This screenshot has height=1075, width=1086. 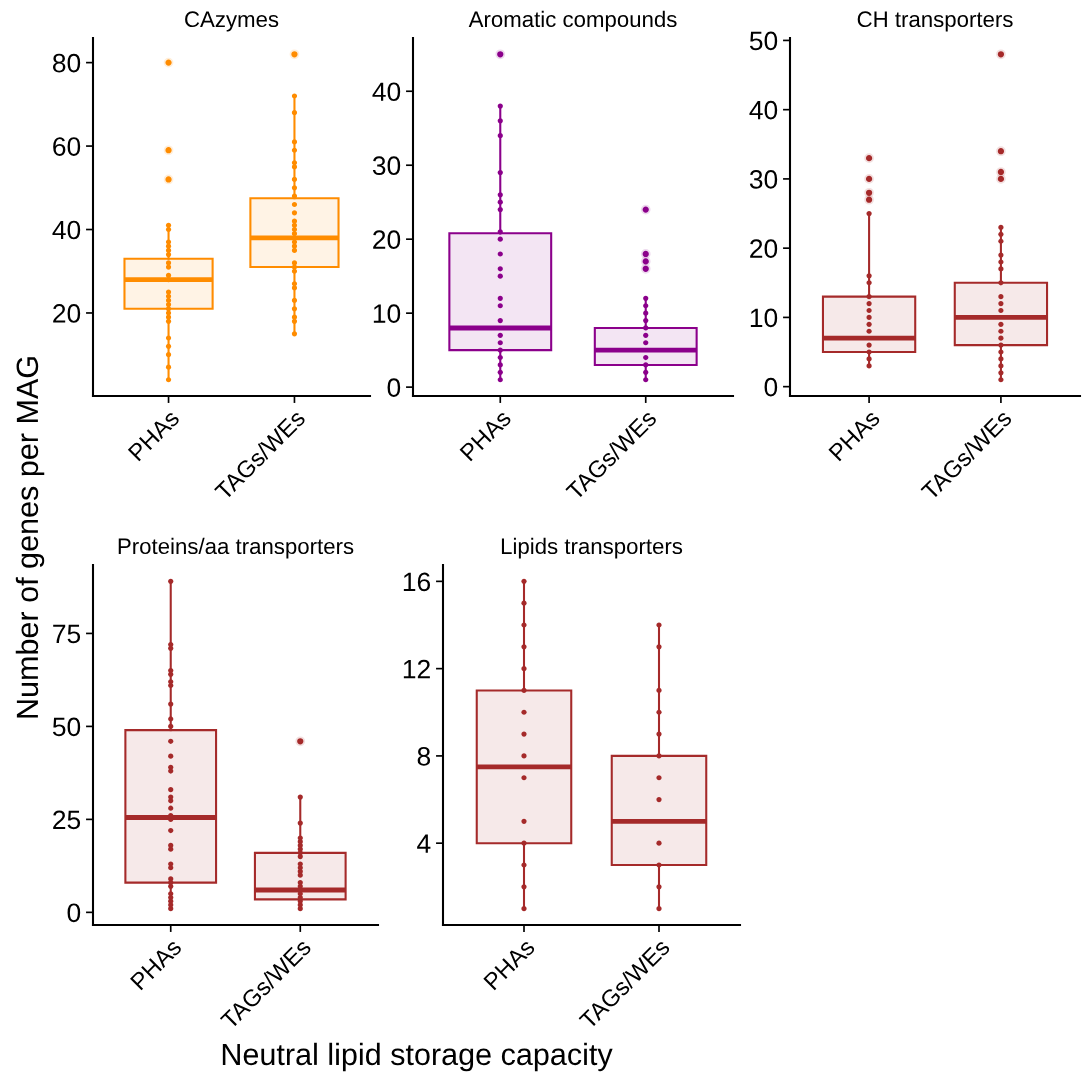 What do you see at coordinates (935, 21) in the screenshot?
I see `chart-title: CH transporters` at bounding box center [935, 21].